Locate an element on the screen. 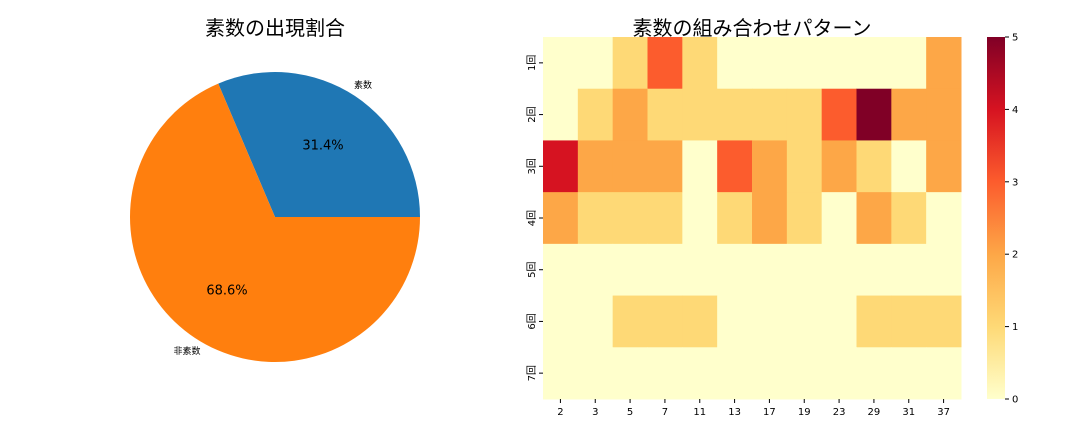  x-tick-label: 23 is located at coordinates (839, 412).